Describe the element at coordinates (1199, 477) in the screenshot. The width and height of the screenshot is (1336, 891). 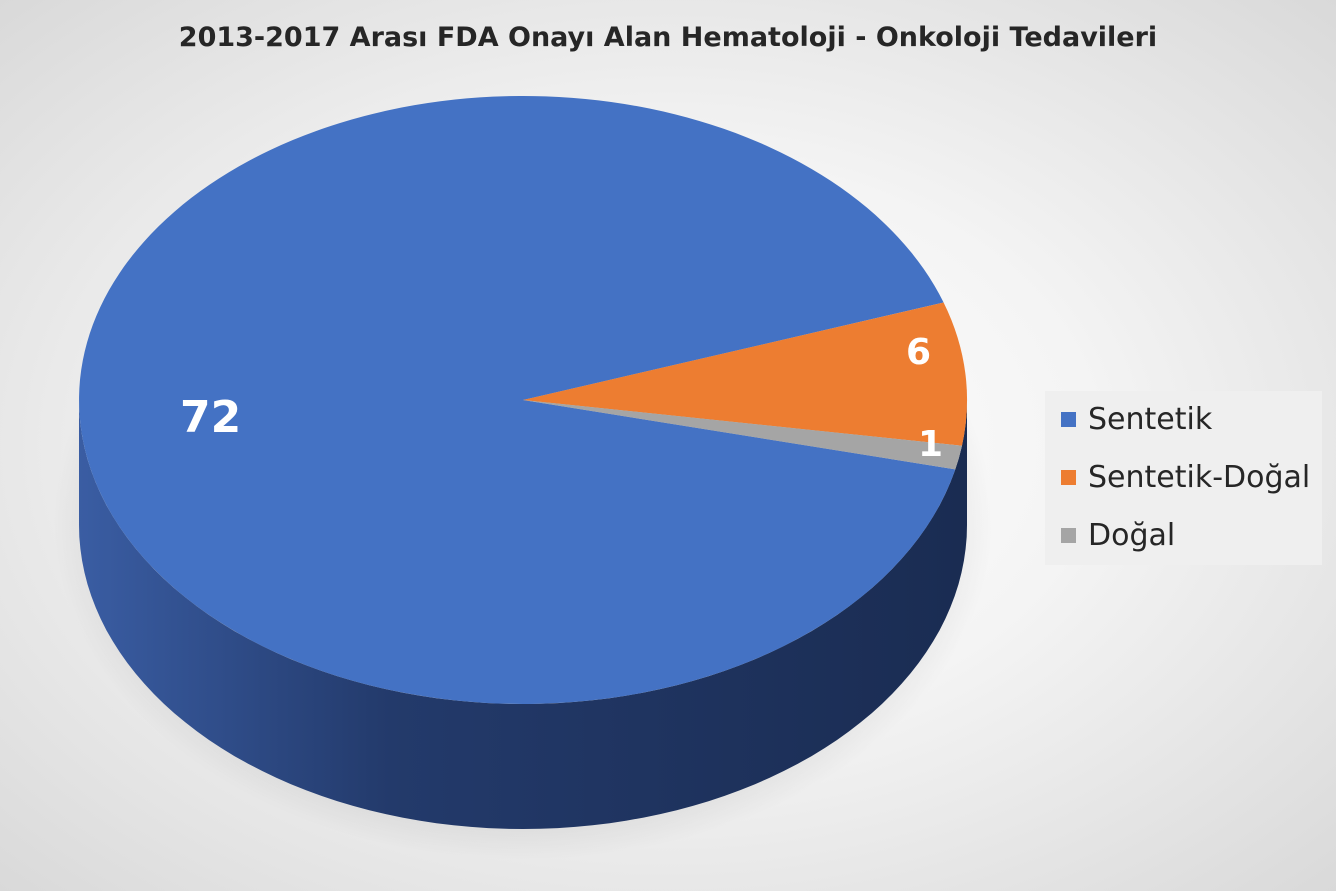
I see `legend-label-sentetik-dogal: Sentetik-Doğal` at that location.